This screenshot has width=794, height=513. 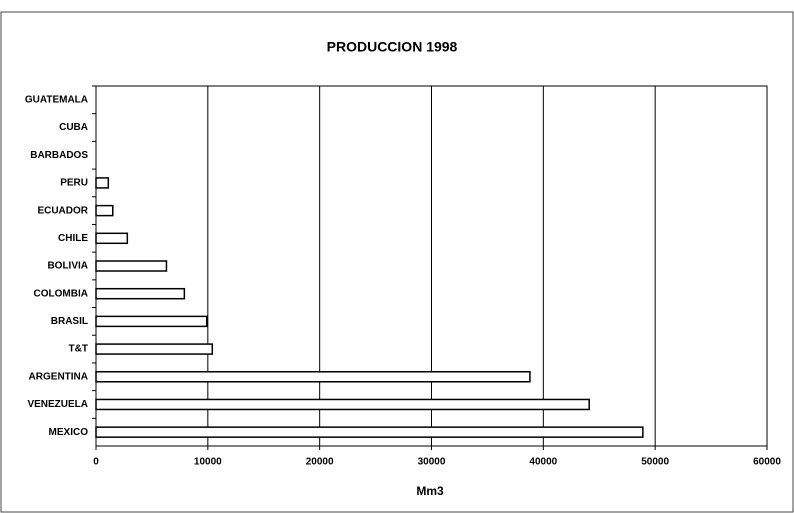 I want to click on y-tick-label: CHILE, so click(x=73, y=238).